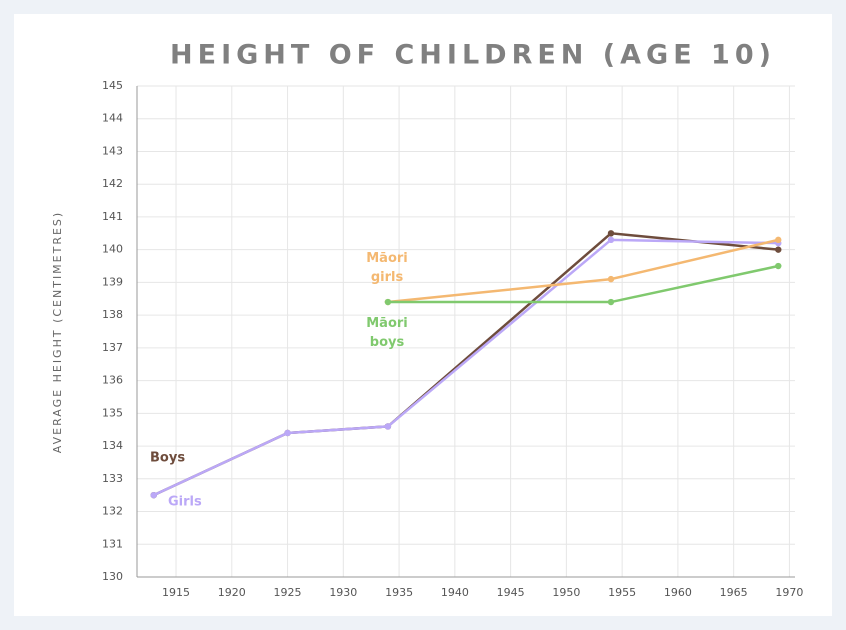  I want to click on y-tick-label: 143, so click(112, 150).